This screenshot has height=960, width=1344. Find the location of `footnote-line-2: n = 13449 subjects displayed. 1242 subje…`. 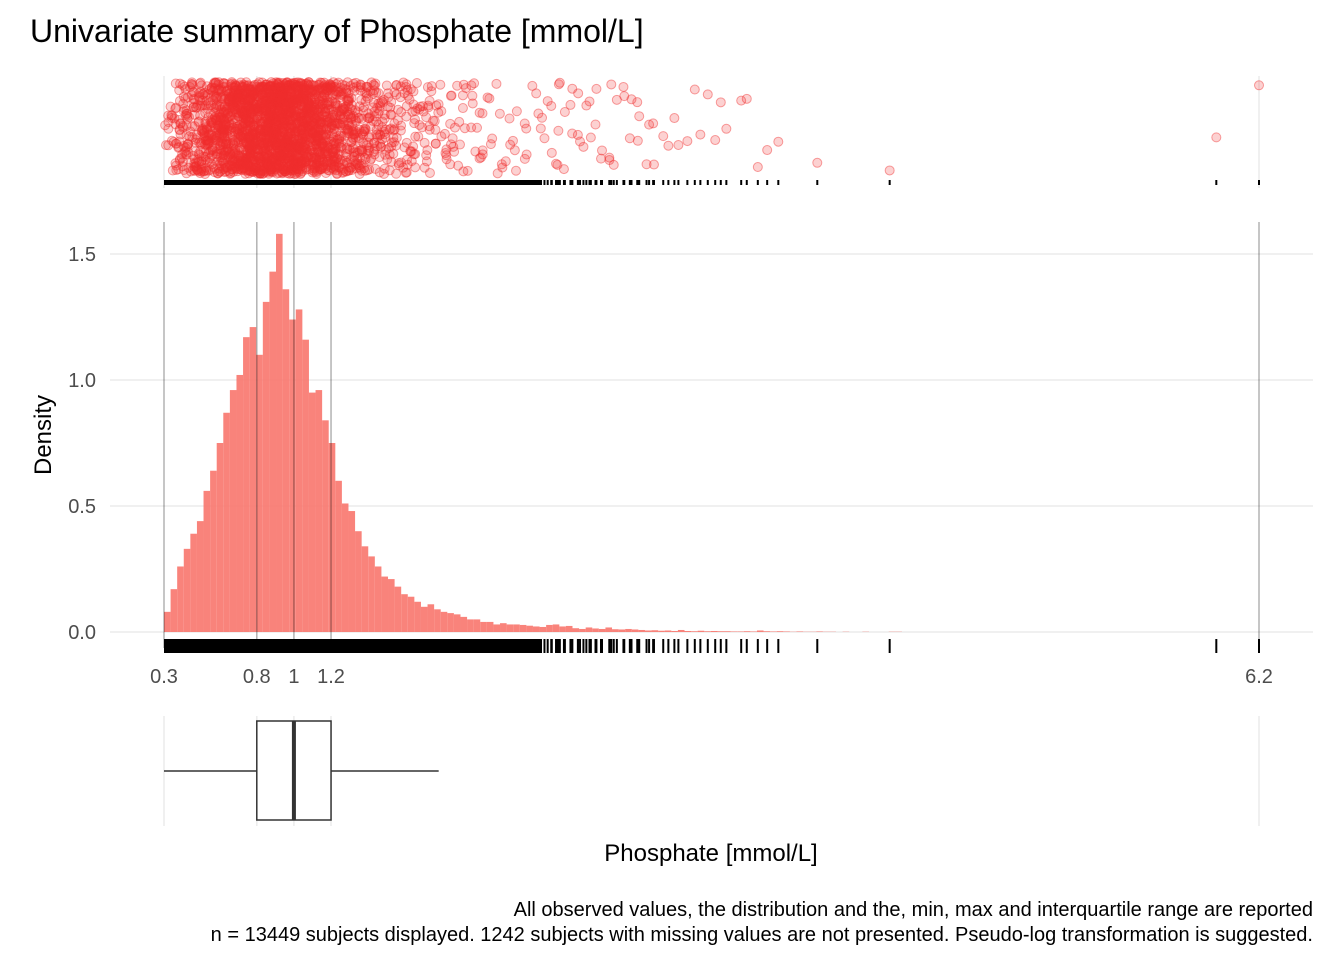

footnote-line-2: n = 13449 subjects displayed. 1242 subje… is located at coordinates (762, 935).